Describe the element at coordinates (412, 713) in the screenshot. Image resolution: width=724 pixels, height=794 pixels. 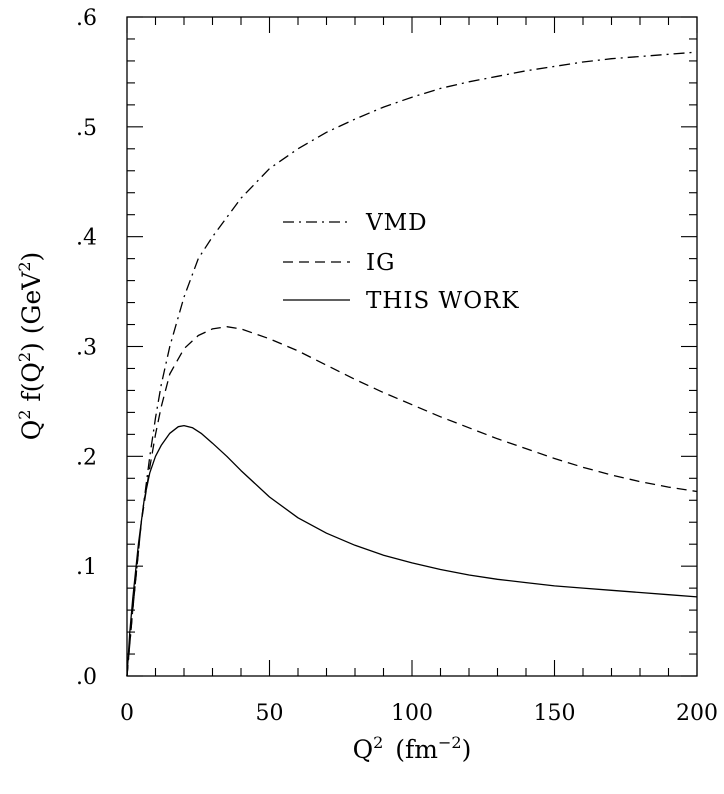
I see `x-tick-label: 100` at that location.